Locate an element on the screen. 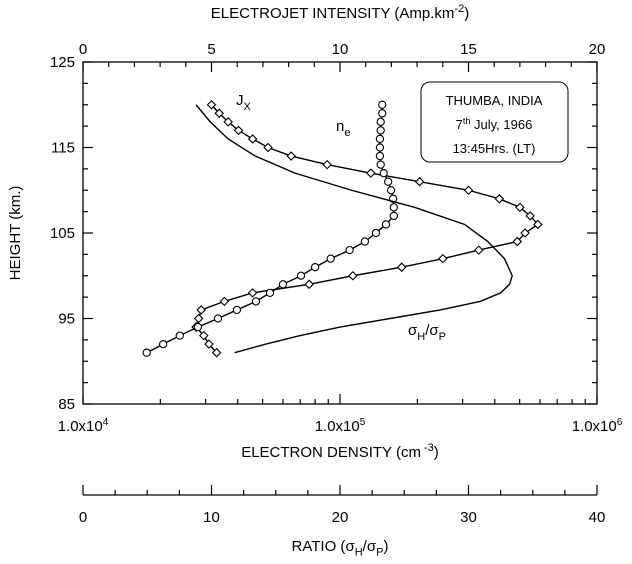 The width and height of the screenshot is (632, 564). series-label: σH/σP is located at coordinates (427, 332).